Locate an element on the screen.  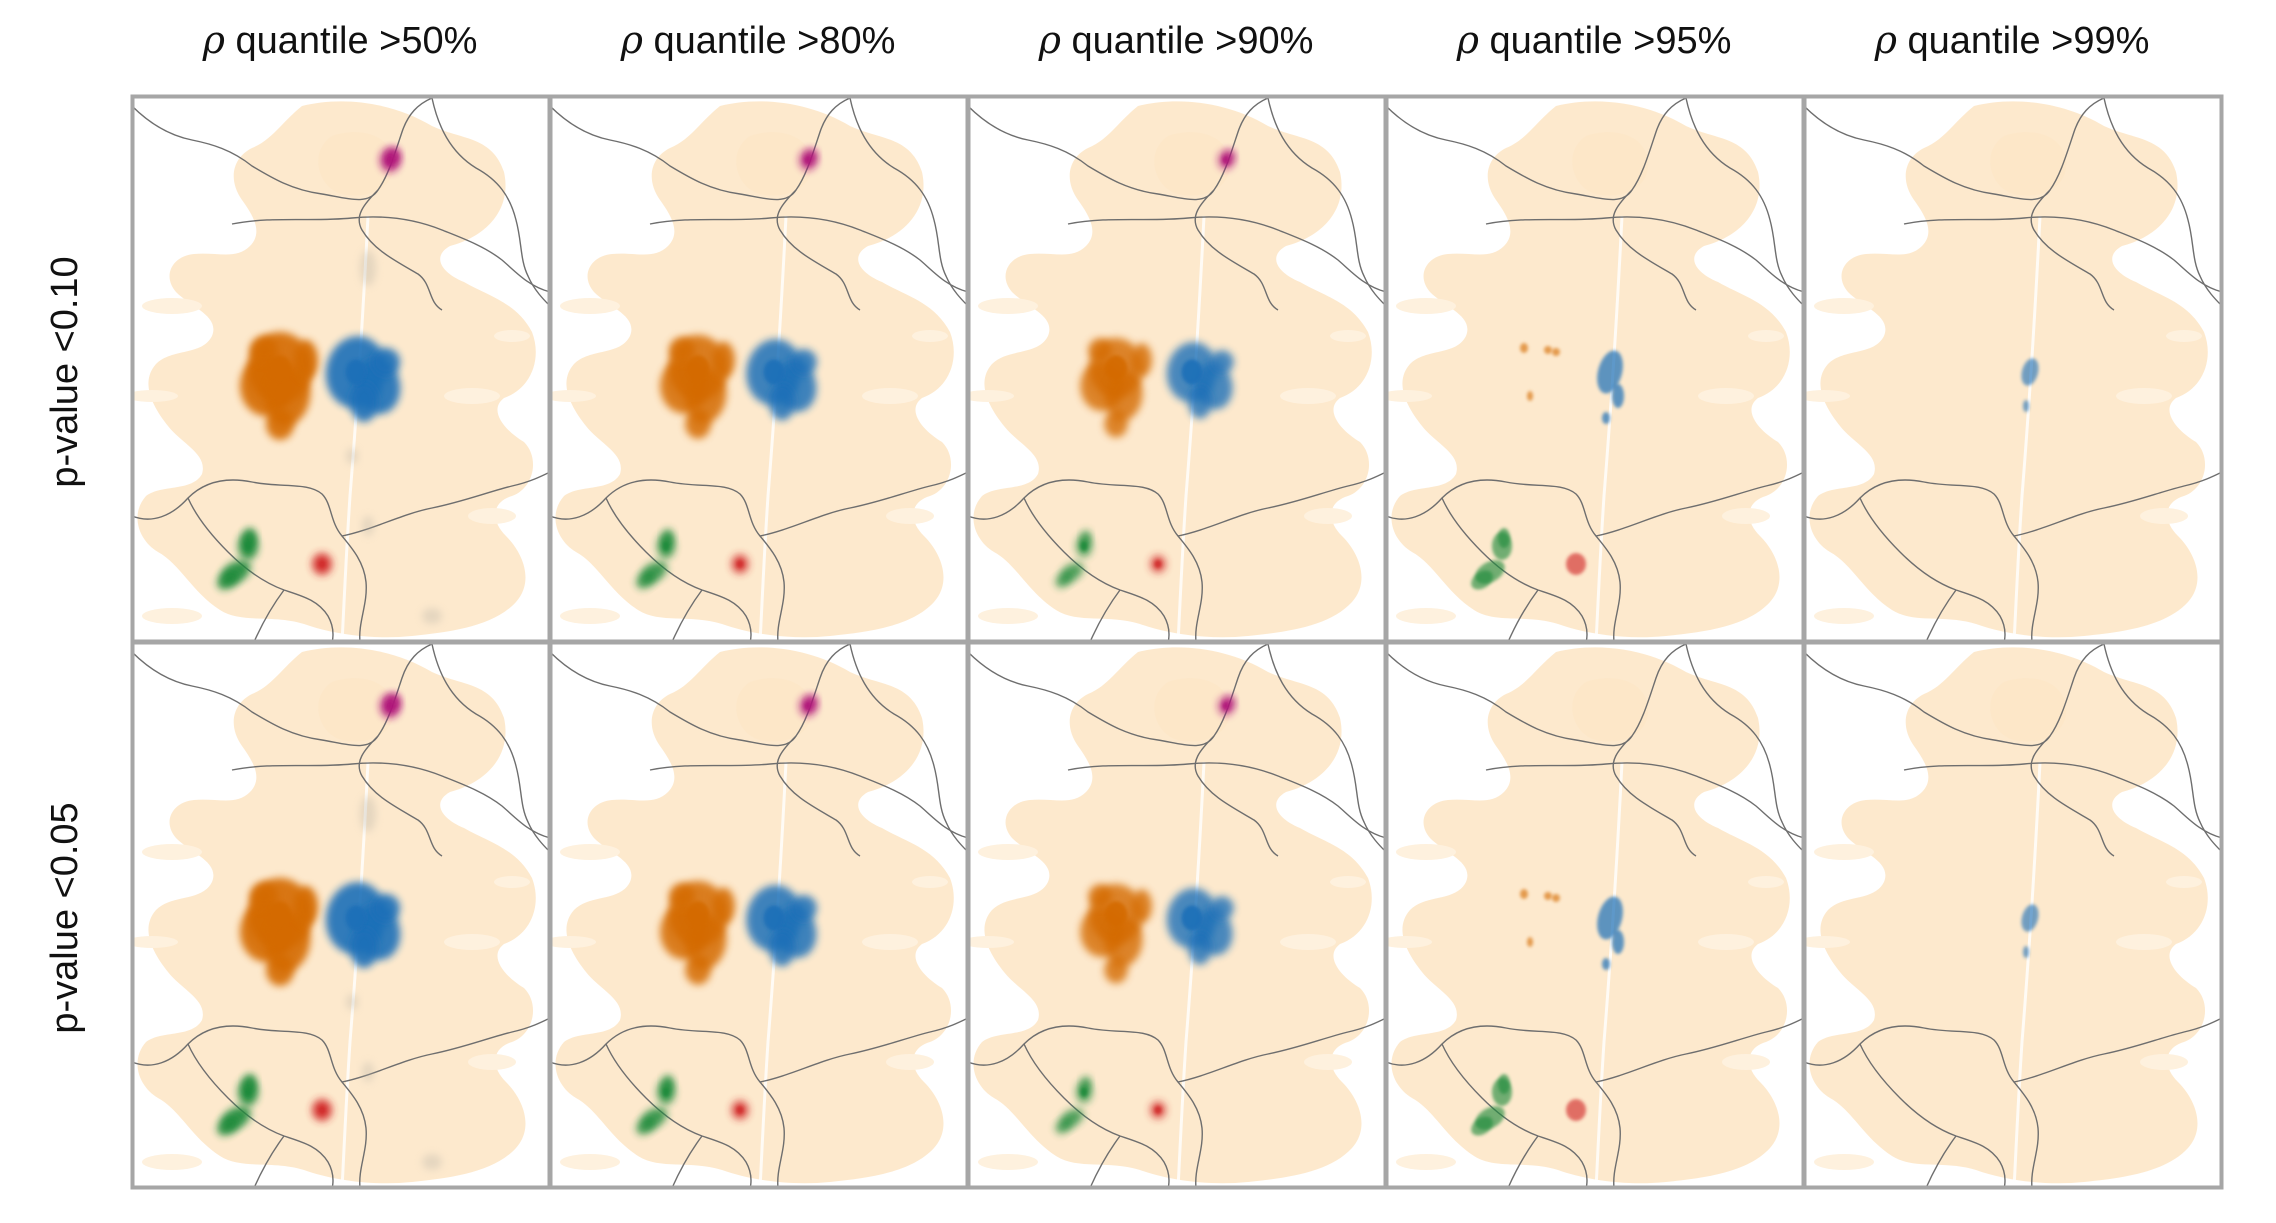
map-panel-r2-c5 is located at coordinates (2013, 915).